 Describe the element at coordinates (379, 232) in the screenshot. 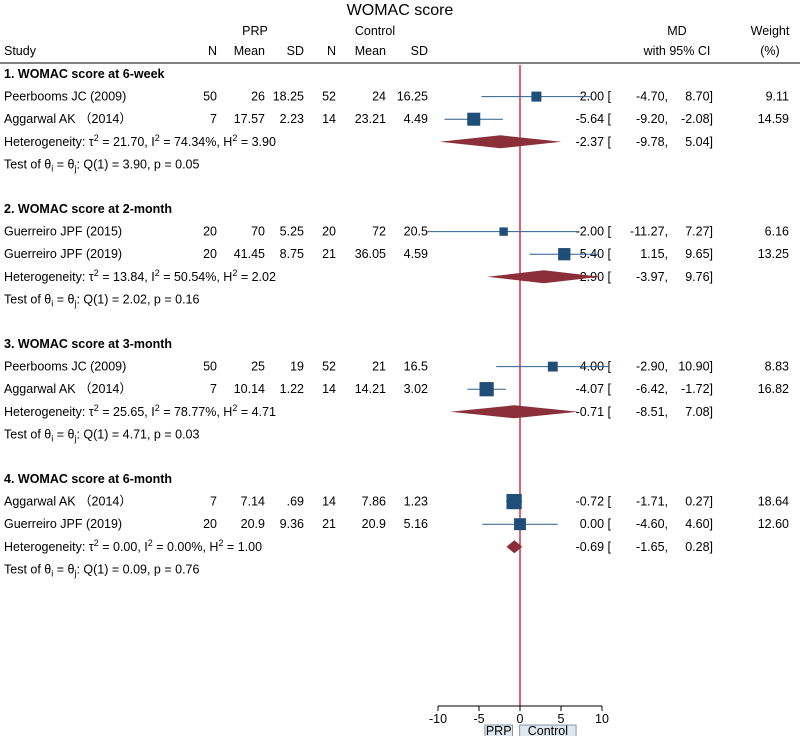

I see `group-2-study-1-control-mean: 72` at that location.